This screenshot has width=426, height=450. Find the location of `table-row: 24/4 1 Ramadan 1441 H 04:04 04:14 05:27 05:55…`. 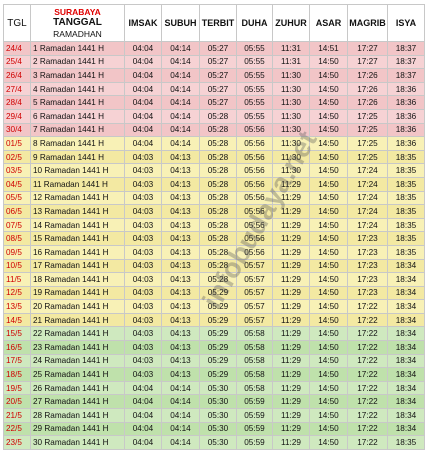

table-row: 24/4 1 Ramadan 1441 H 04:04 04:14 05:27 05:55… is located at coordinates (214, 48).